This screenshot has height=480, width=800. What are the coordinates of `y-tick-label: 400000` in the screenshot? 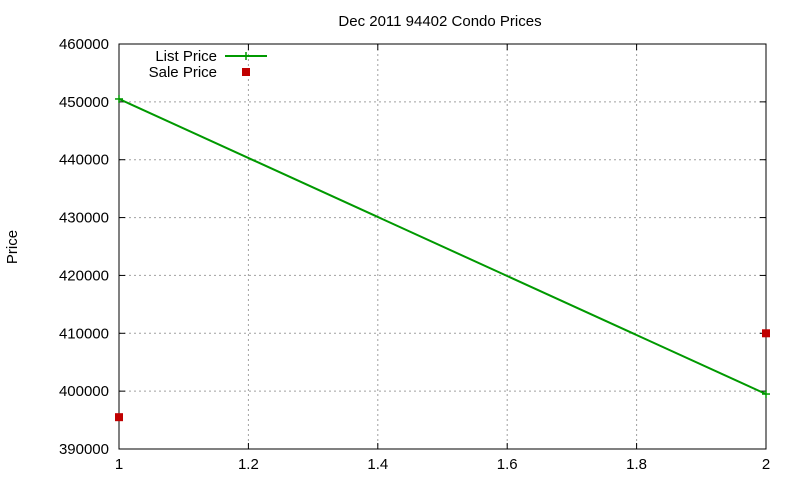 It's located at (84, 391).